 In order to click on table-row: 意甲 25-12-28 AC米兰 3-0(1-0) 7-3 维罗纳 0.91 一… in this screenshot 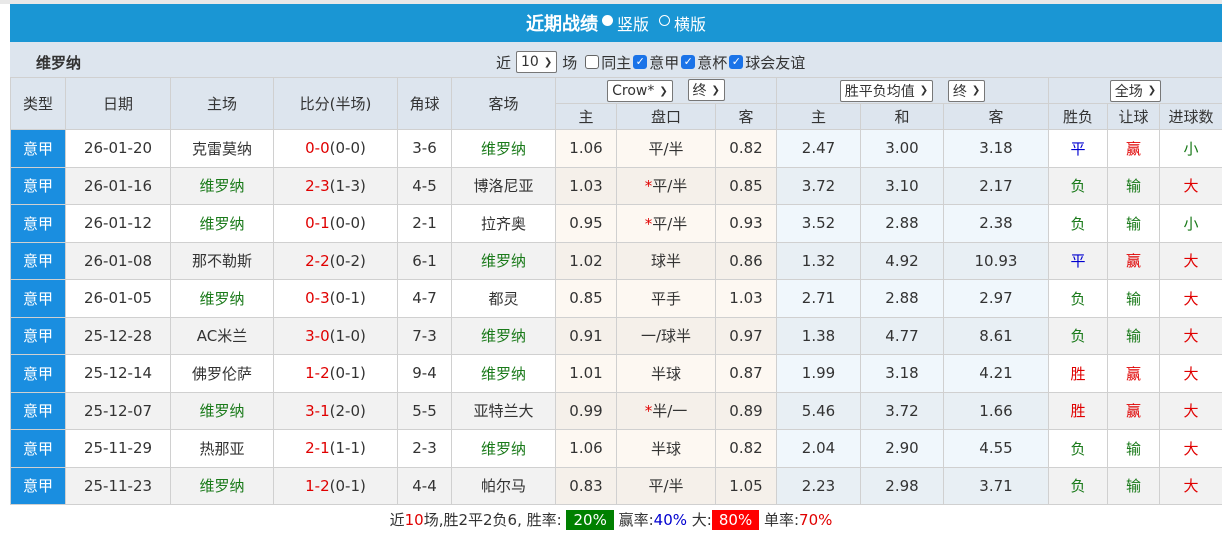, I will do `click(616, 335)`.